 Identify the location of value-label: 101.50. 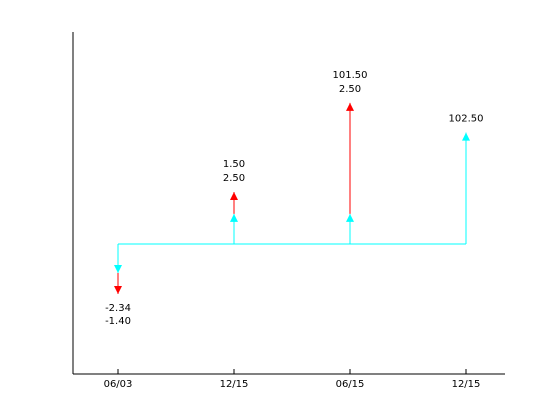
(350, 75).